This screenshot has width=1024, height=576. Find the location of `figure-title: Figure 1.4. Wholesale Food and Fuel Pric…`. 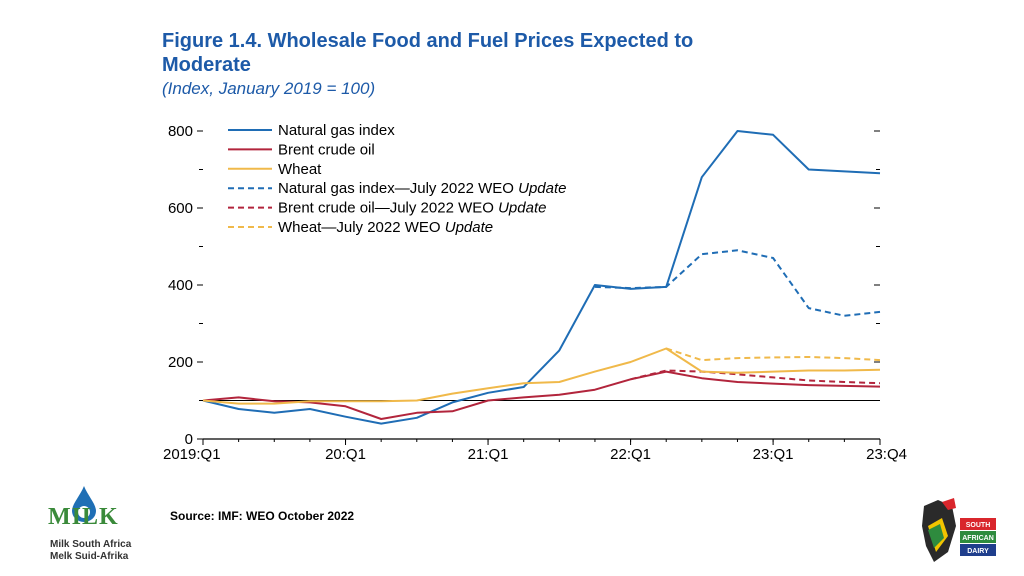

figure-title: Figure 1.4. Wholesale Food and Fuel Pric… is located at coordinates (427, 53).